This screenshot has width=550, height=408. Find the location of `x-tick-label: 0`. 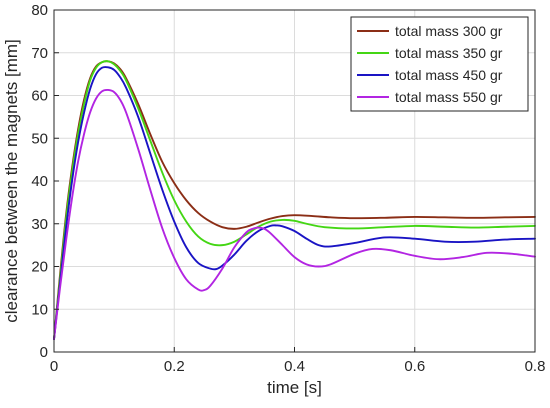

x-tick-label: 0 is located at coordinates (54, 366).